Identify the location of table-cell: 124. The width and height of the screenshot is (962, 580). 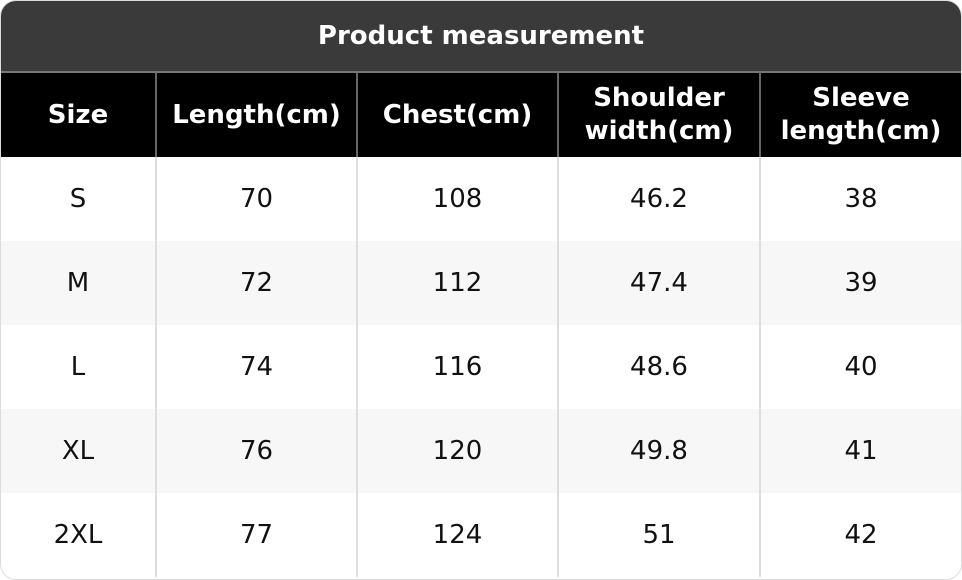
(457, 535).